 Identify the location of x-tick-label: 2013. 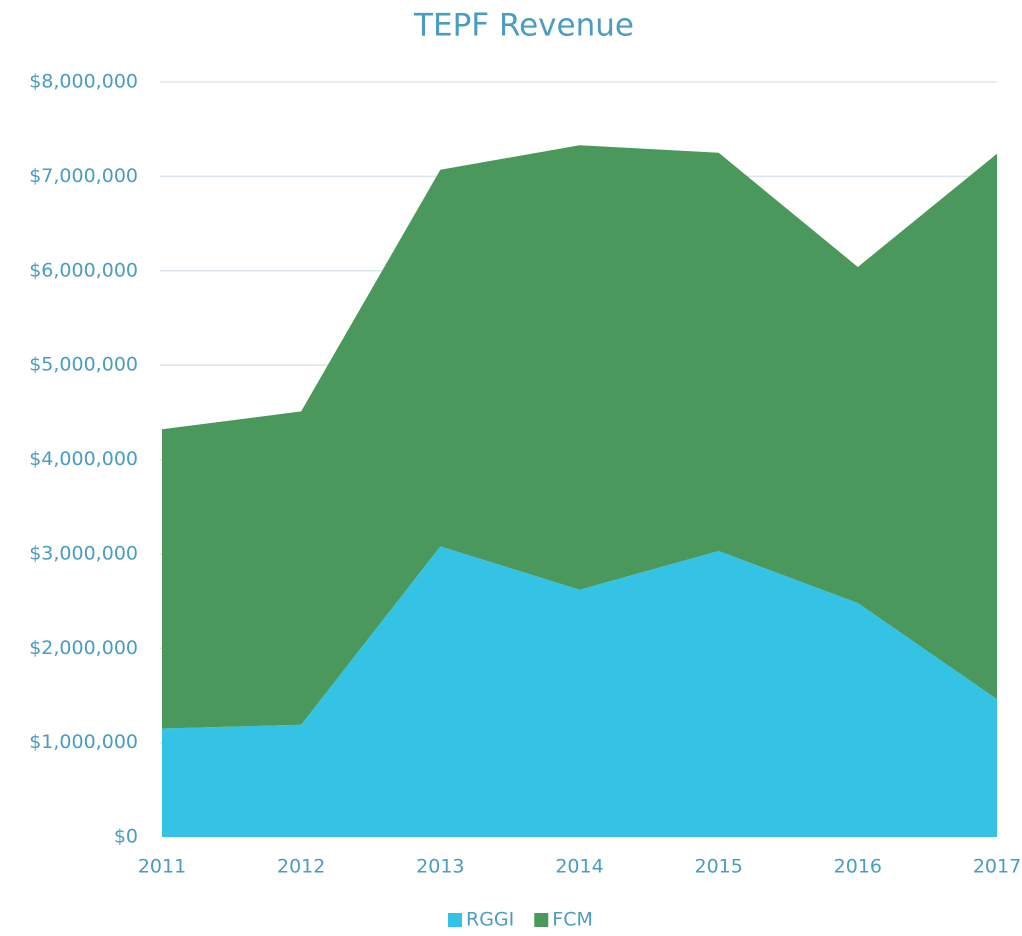
(440, 867).